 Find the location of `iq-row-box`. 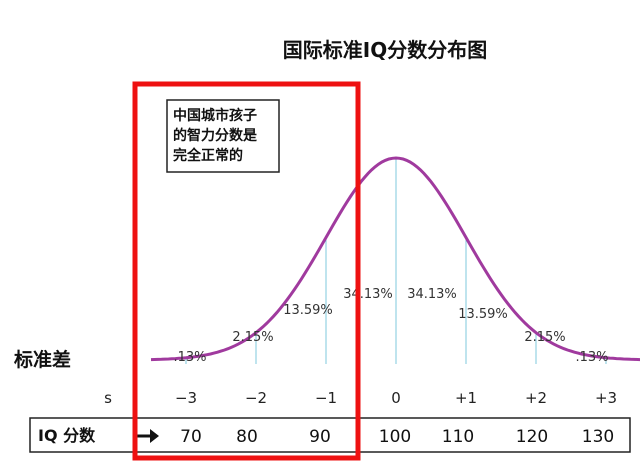

iq-row-box is located at coordinates (330, 435).